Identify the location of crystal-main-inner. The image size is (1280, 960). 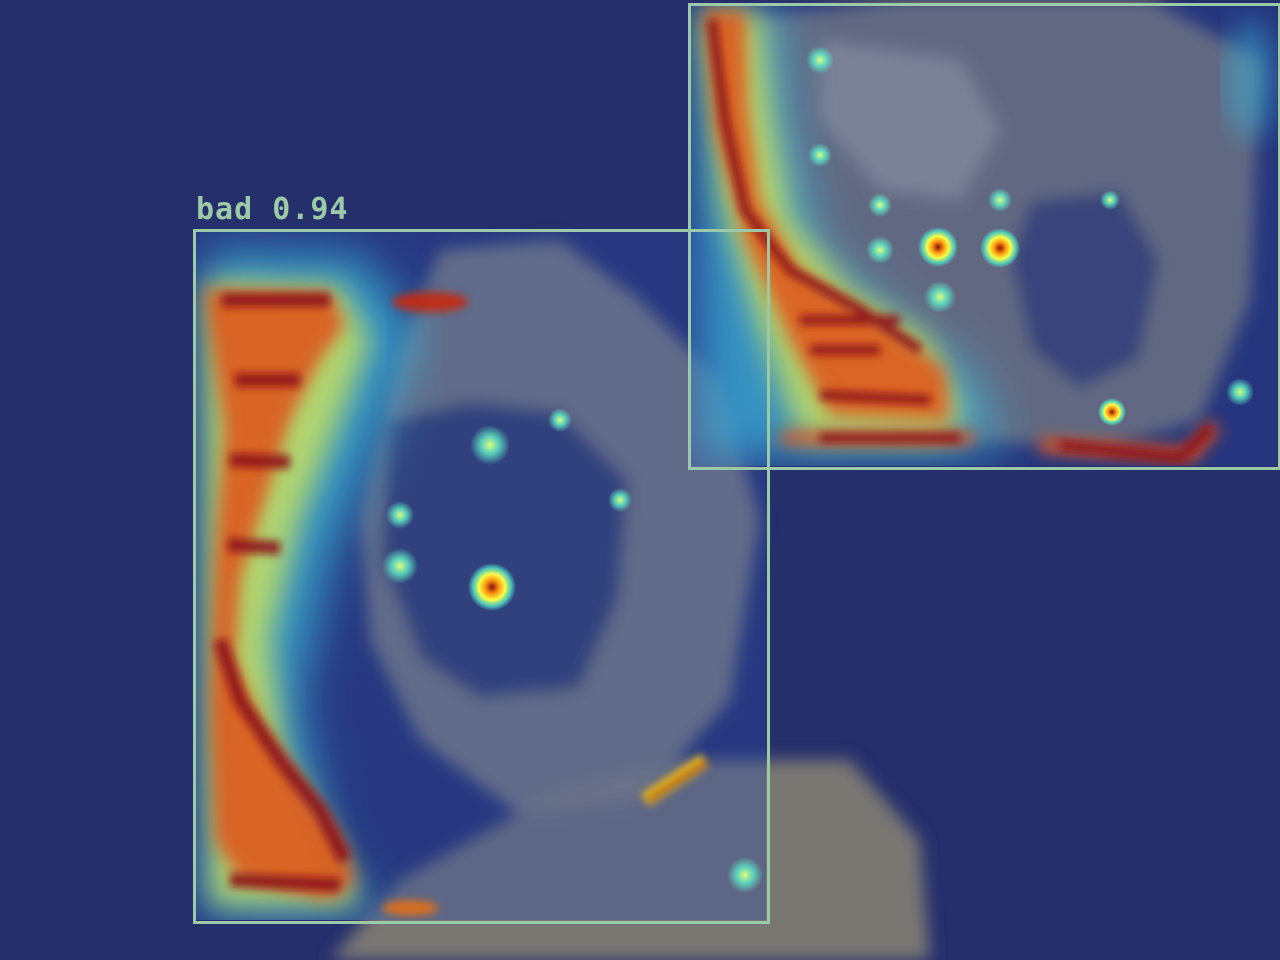
(505, 550).